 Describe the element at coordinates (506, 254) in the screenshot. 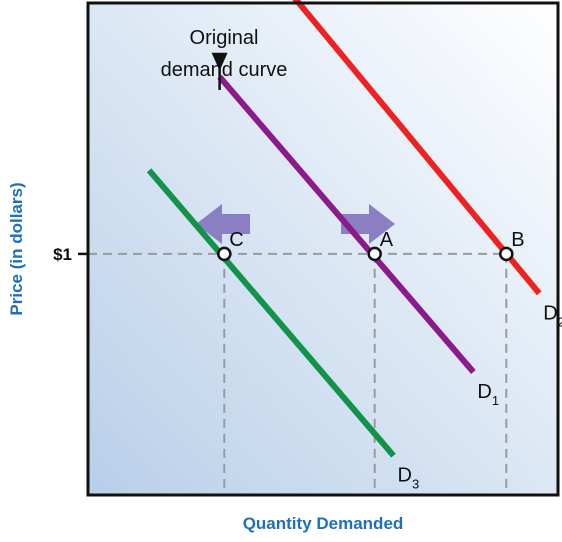

I see `point-b` at that location.